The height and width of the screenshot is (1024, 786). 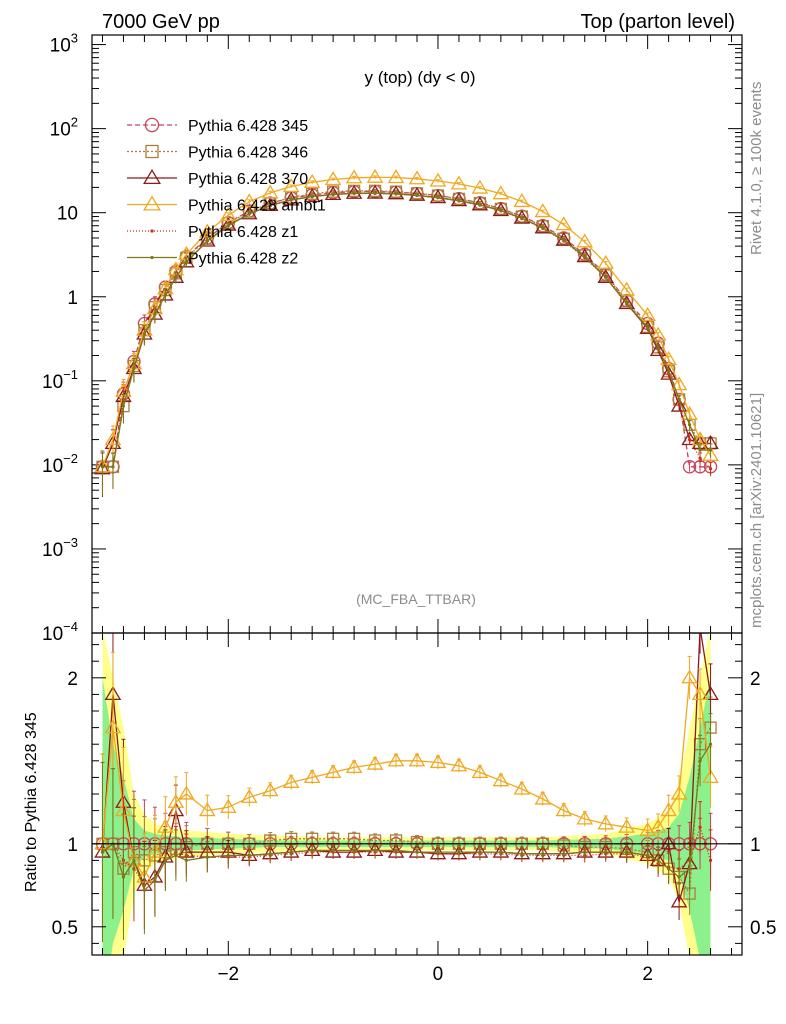 I want to click on header-right: Top (parton level), so click(x=657, y=22).